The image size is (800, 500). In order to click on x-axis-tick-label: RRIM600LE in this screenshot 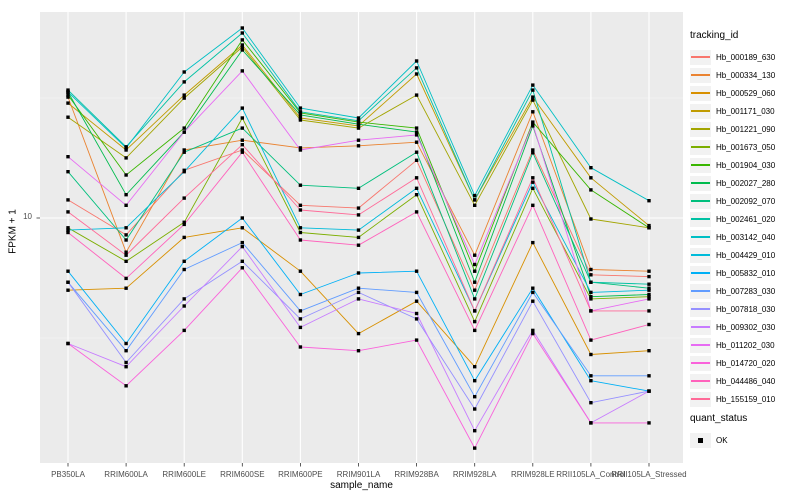, I will do `click(184, 474)`.